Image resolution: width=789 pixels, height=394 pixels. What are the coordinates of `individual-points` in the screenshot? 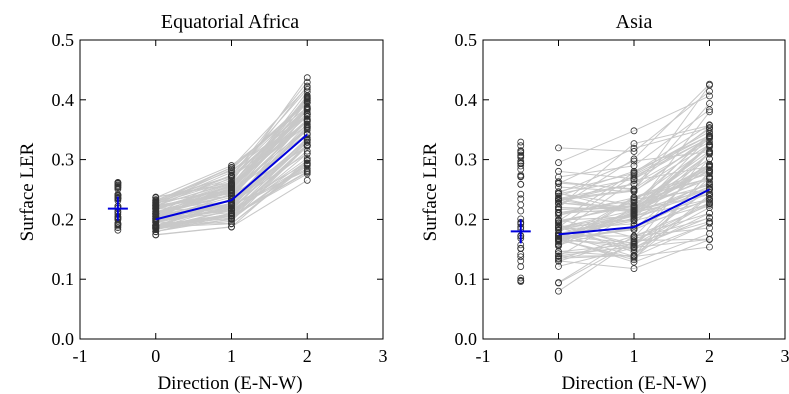 It's located at (231, 156).